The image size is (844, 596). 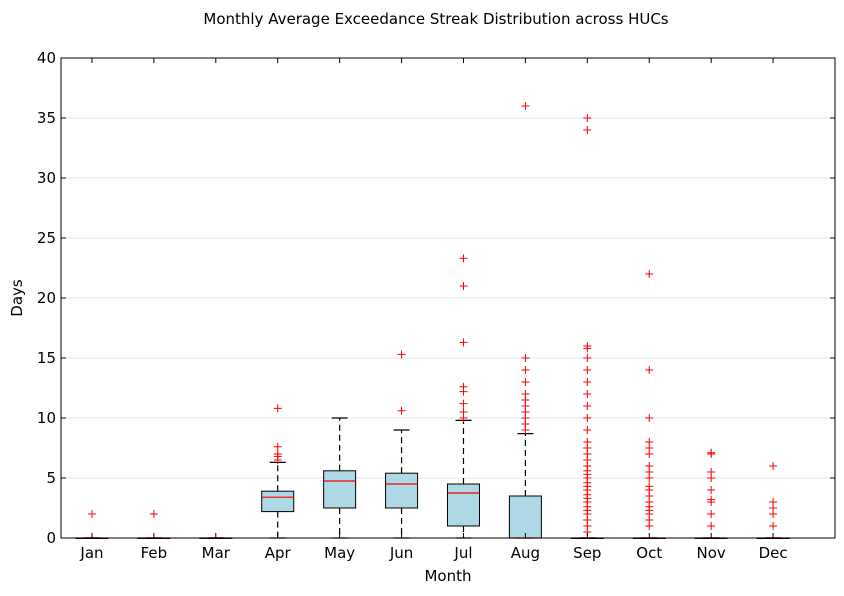 I want to click on x-tick-label: Nov, so click(x=711, y=553).